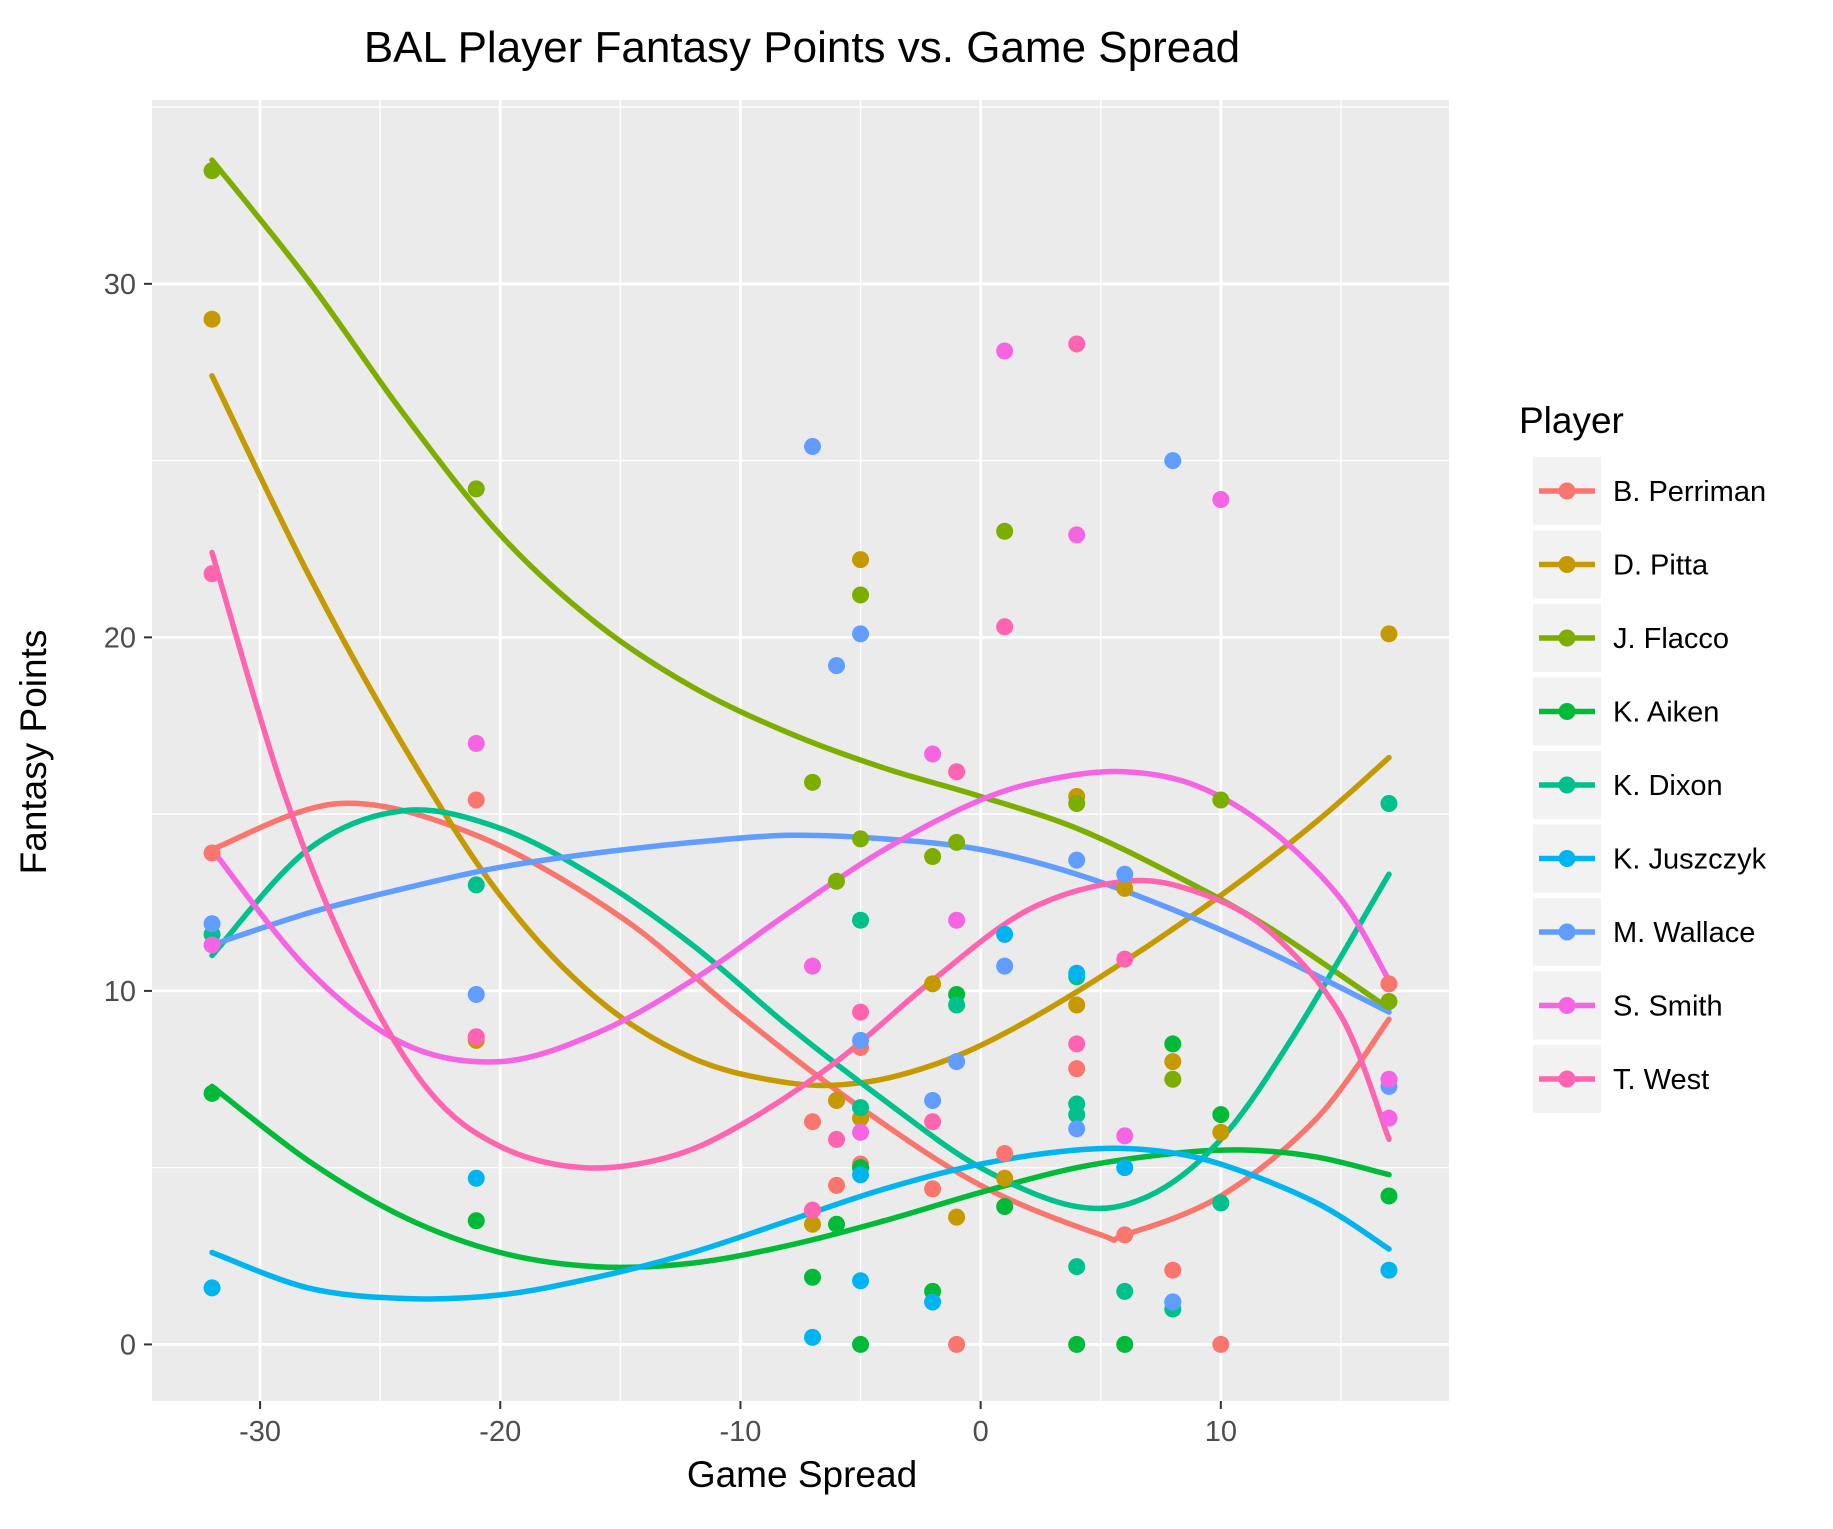 This screenshot has width=1833, height=1529. I want to click on x-tick-label: 10, so click(1221, 1432).